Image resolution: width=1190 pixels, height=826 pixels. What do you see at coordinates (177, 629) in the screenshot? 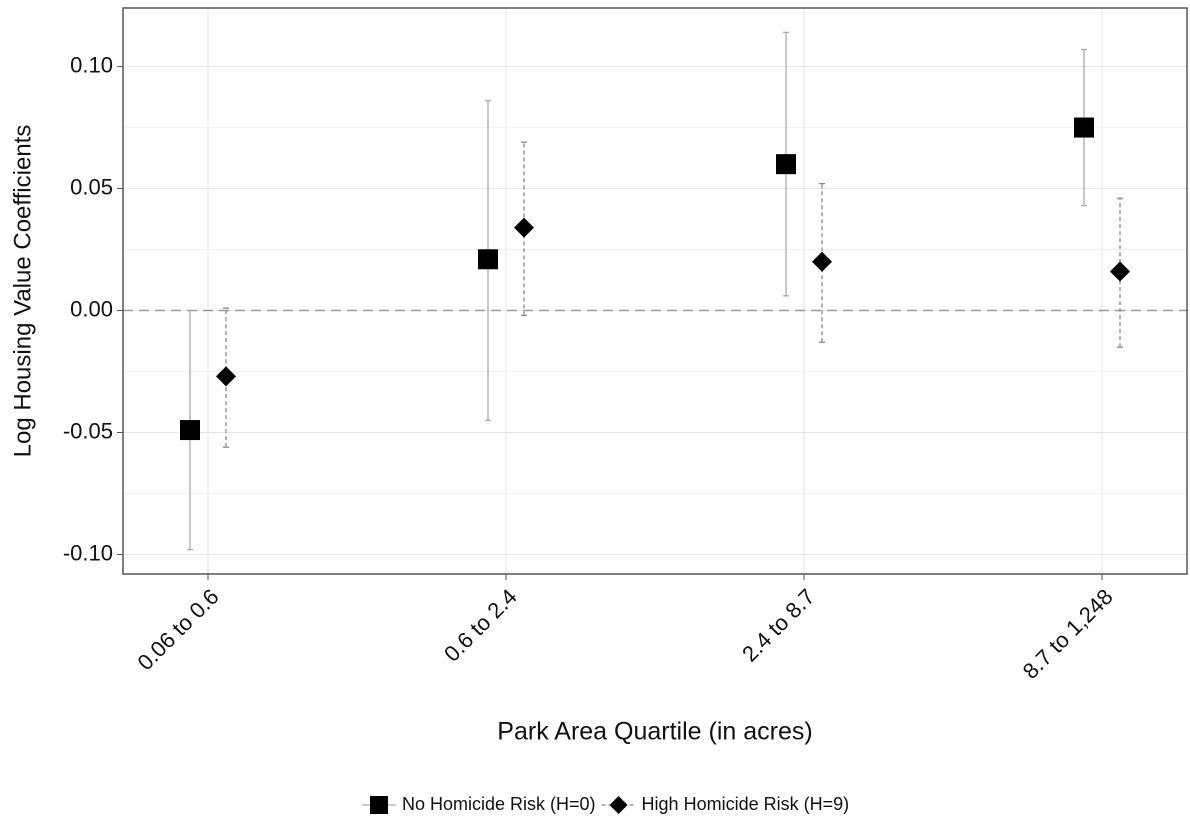
I see `x-tick-label: 0.06 to 0.6` at bounding box center [177, 629].